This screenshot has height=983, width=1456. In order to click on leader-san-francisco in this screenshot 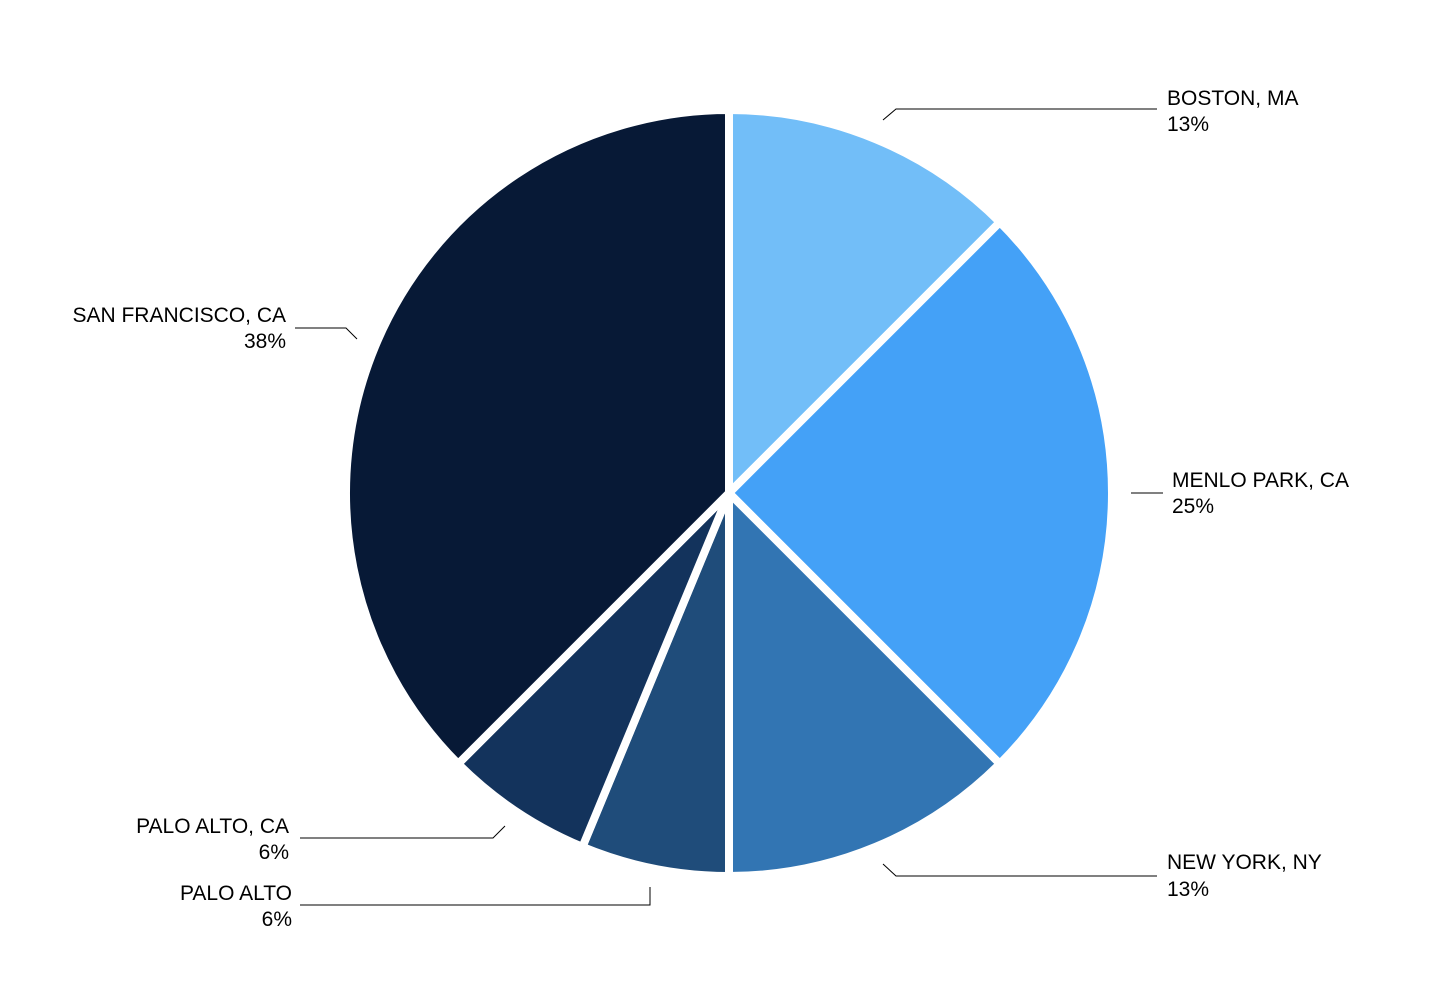, I will do `click(326, 333)`.